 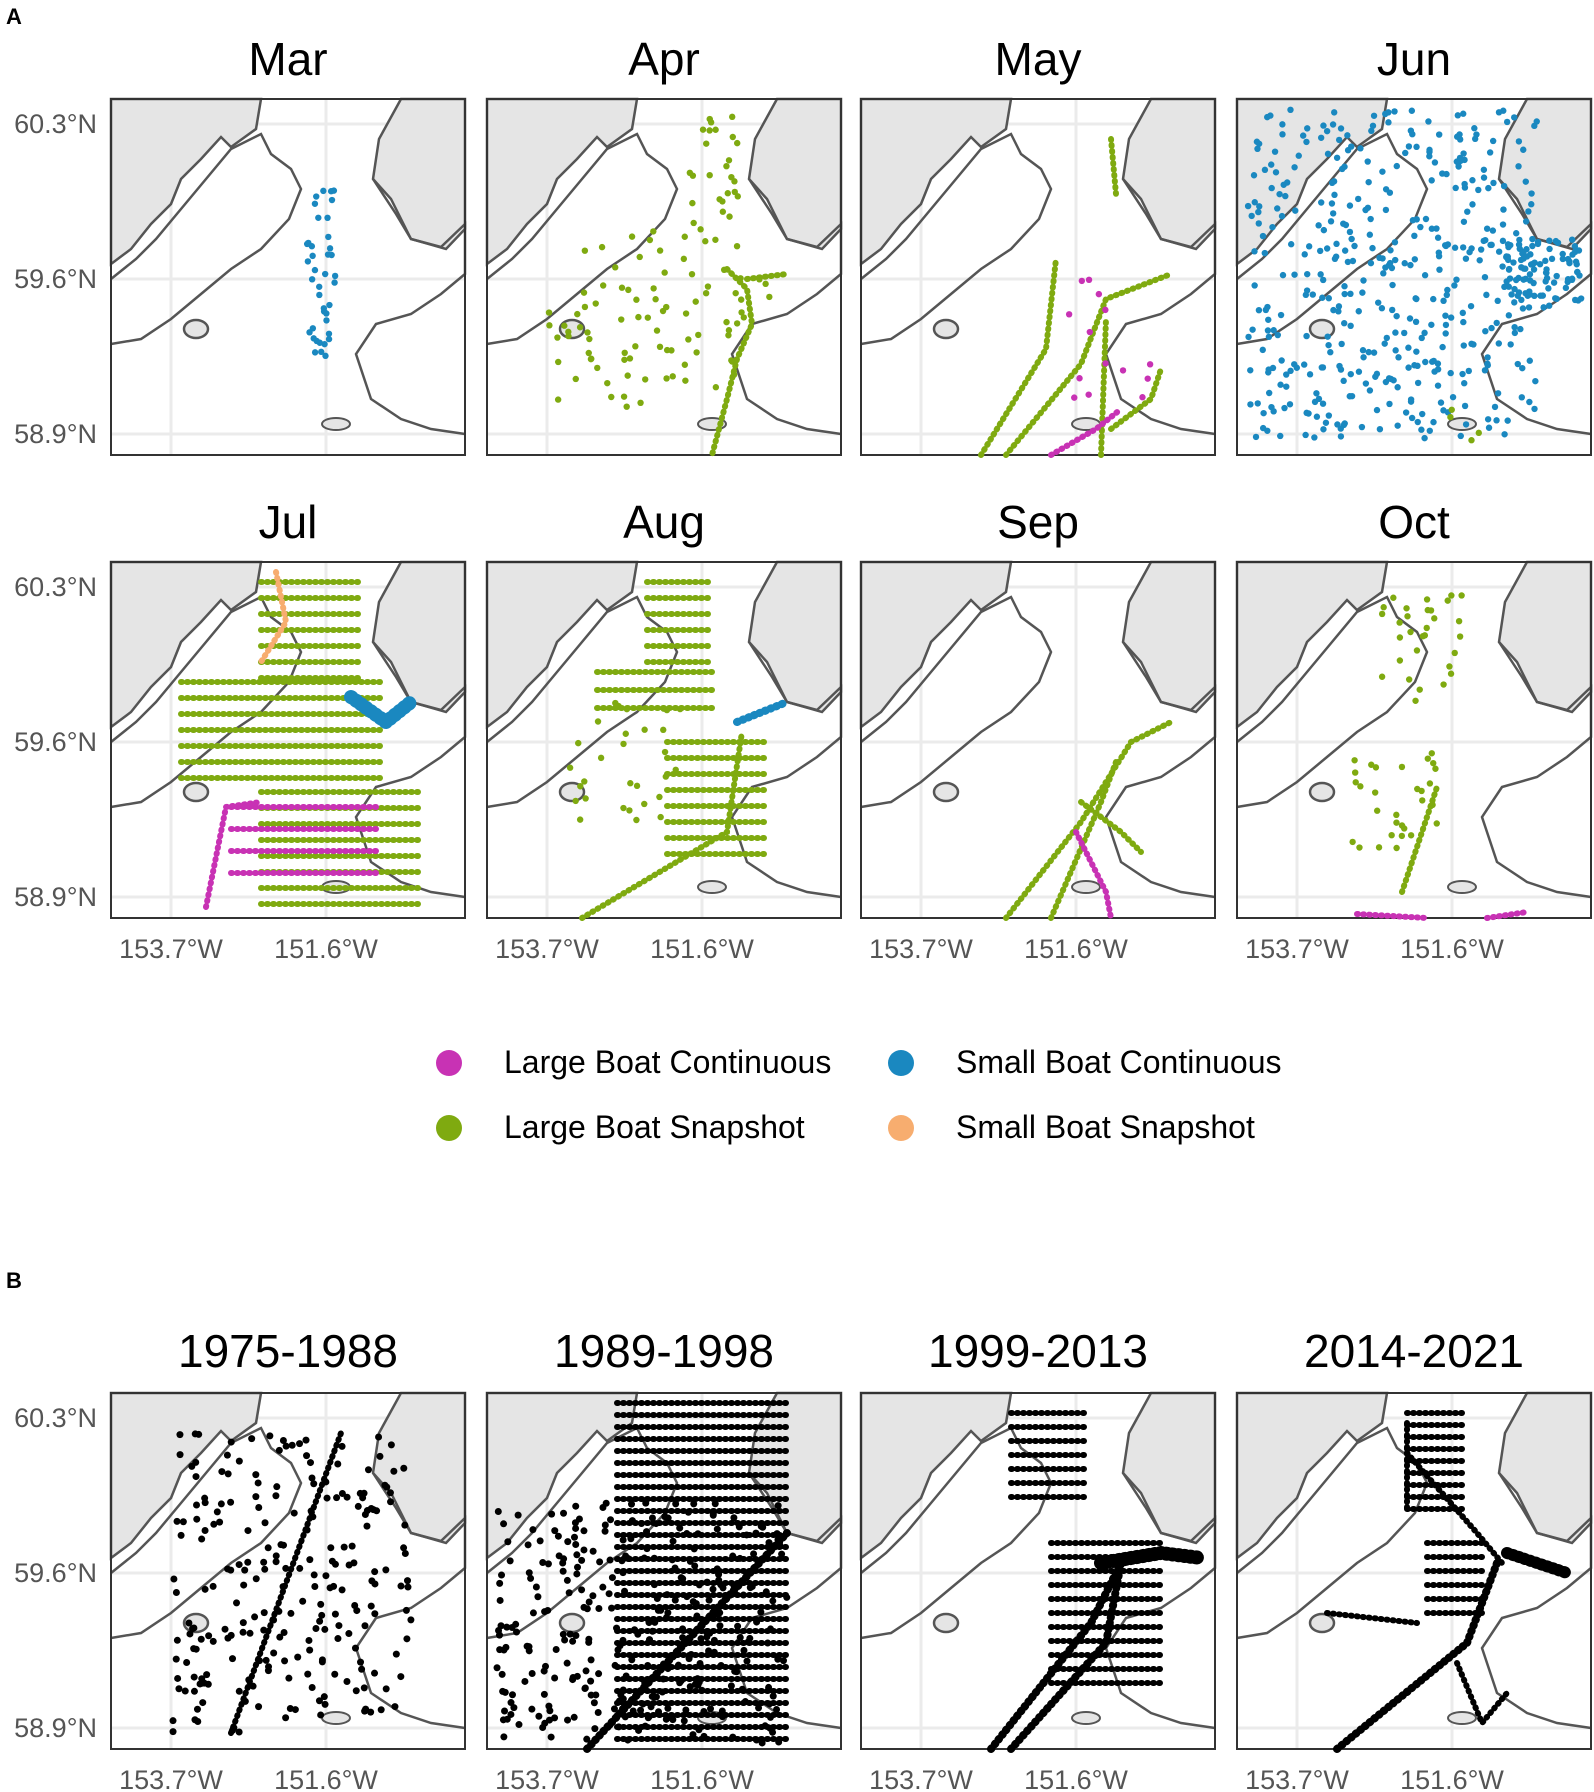 What do you see at coordinates (171, 1778) in the screenshot?
I see `x-tick-label: 153.7°W` at bounding box center [171, 1778].